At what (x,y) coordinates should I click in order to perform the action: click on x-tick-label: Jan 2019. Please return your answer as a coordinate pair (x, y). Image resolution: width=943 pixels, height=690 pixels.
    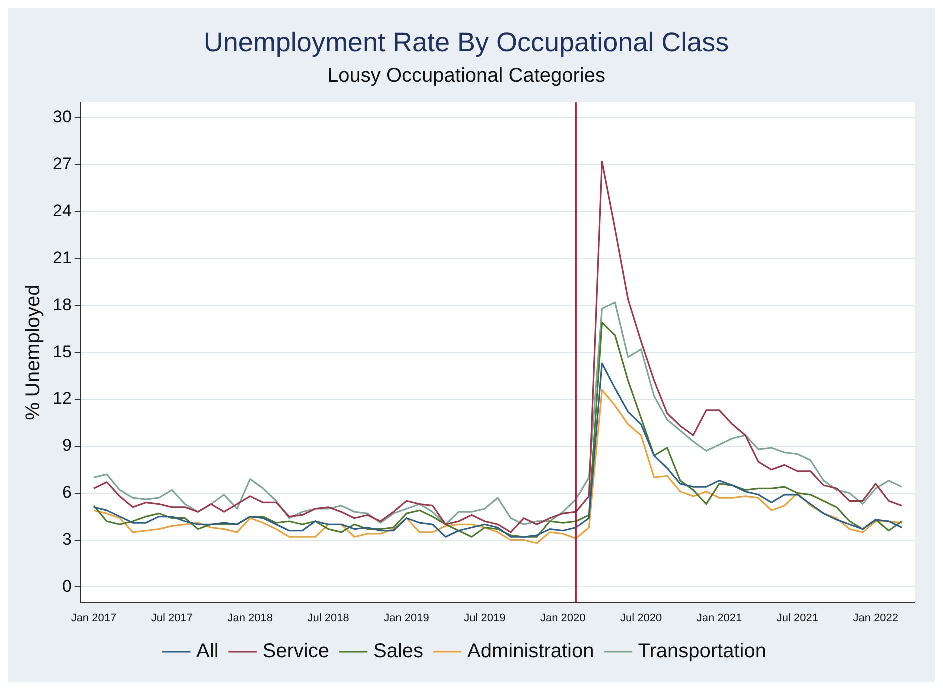
    Looking at the image, I should click on (407, 618).